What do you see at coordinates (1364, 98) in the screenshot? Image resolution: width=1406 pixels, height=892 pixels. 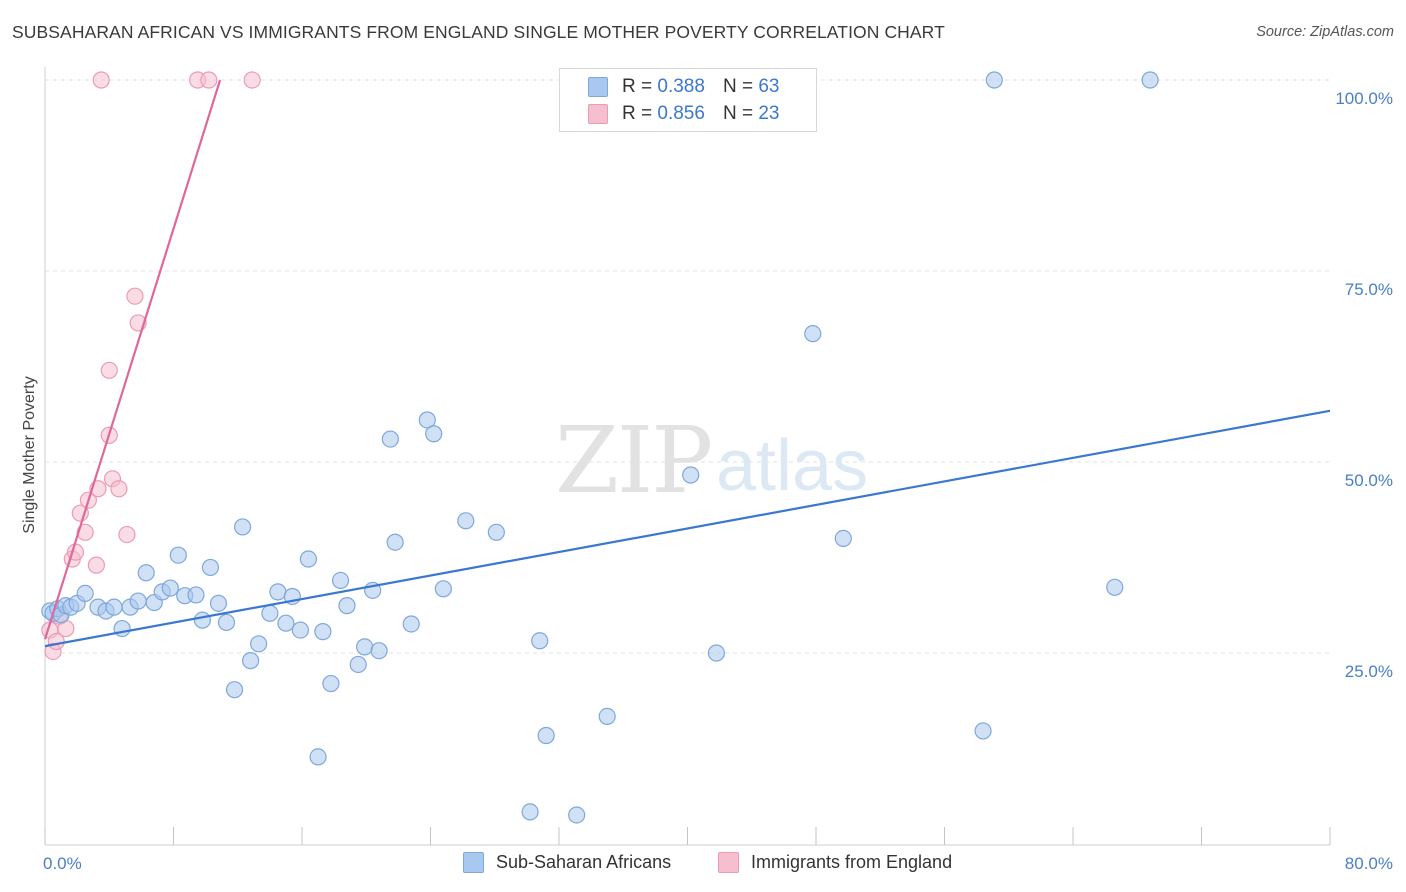 I see `y-tick-label: 100.0%` at bounding box center [1364, 98].